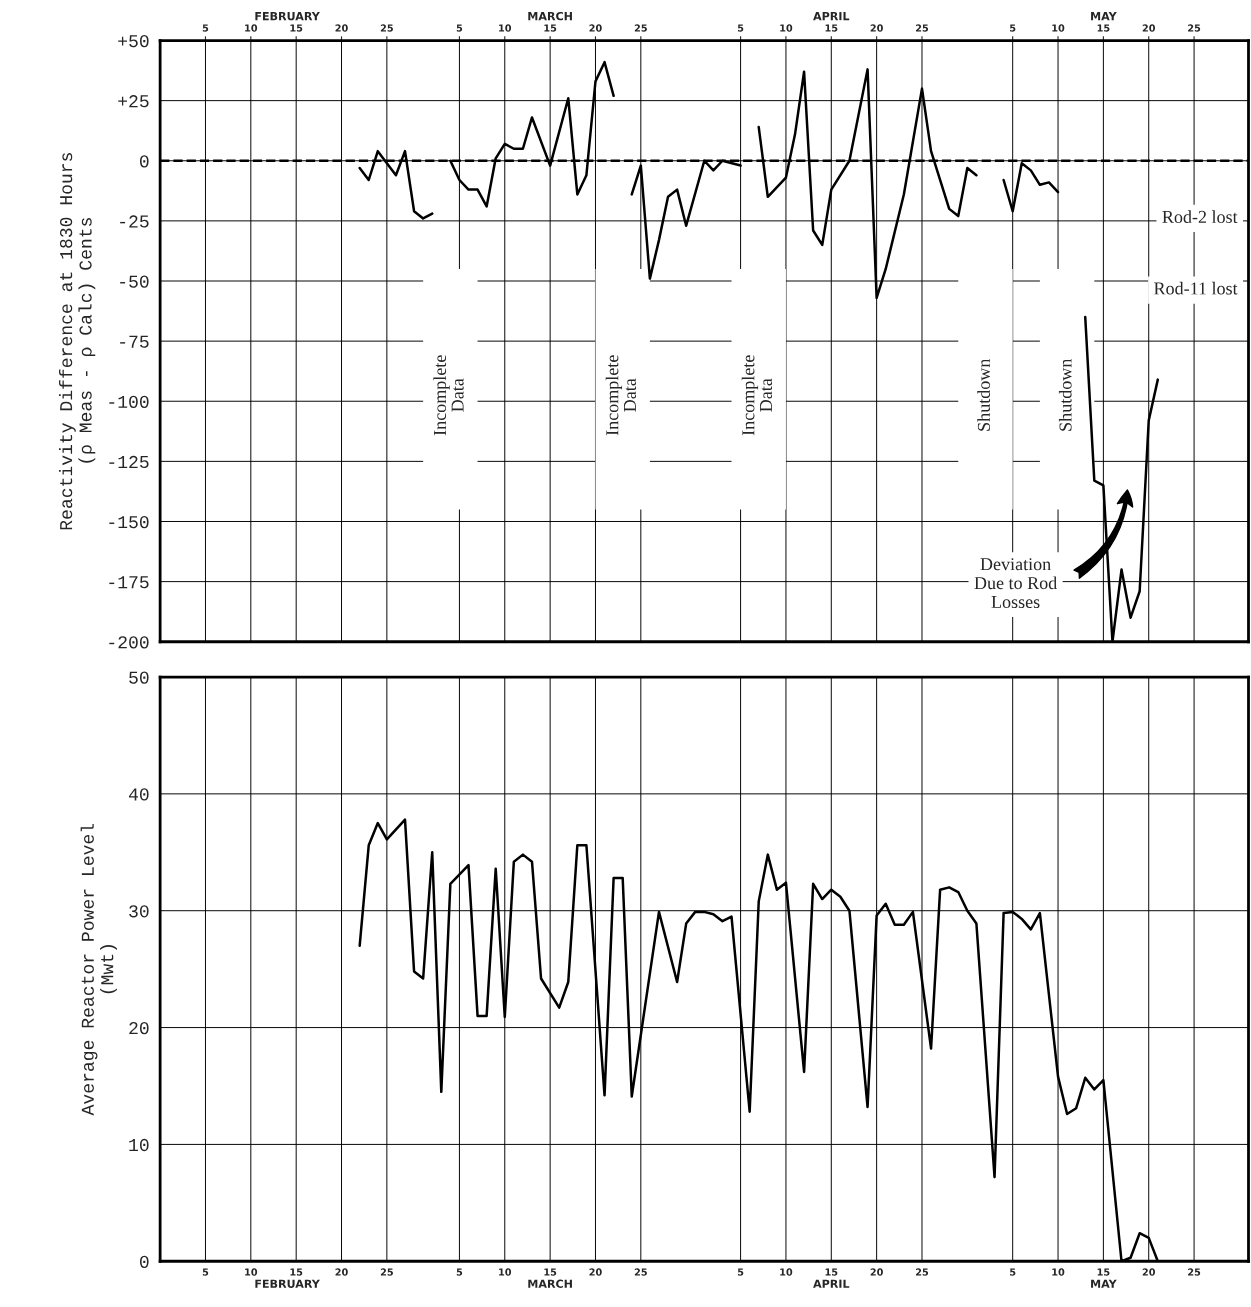 The image size is (1251, 1307). I want to click on y-tick-label: 10, so click(139, 1145).